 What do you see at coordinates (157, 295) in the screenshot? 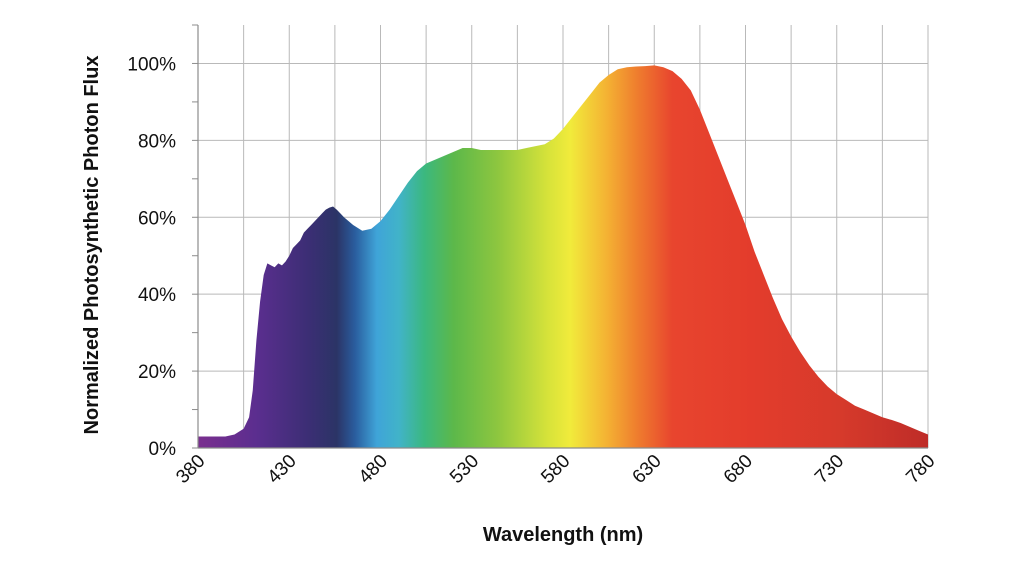
I see `y-tick-label: 40%` at bounding box center [157, 295].